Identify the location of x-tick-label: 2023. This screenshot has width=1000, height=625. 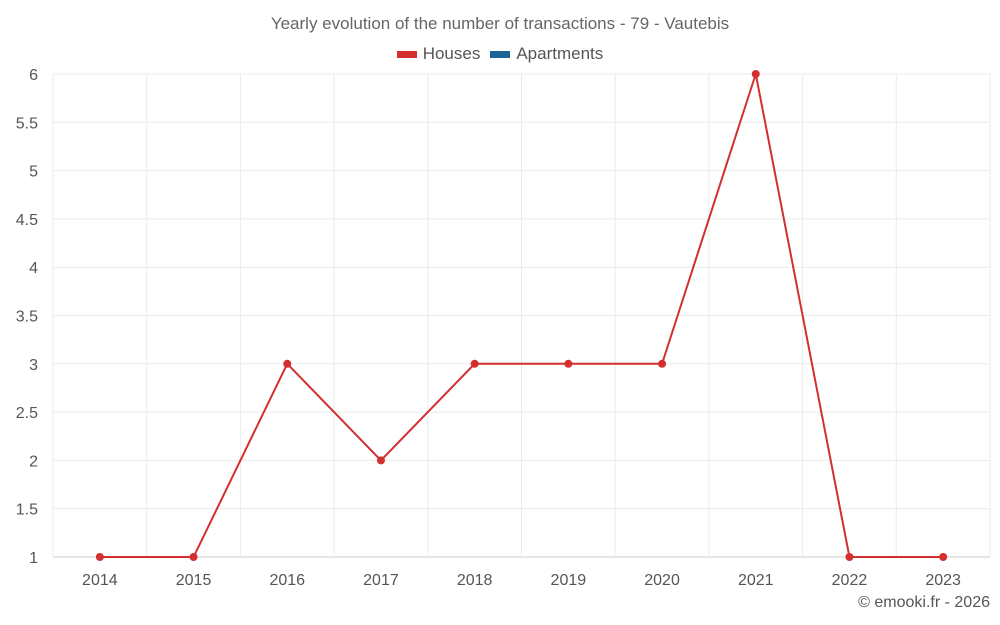
(943, 580).